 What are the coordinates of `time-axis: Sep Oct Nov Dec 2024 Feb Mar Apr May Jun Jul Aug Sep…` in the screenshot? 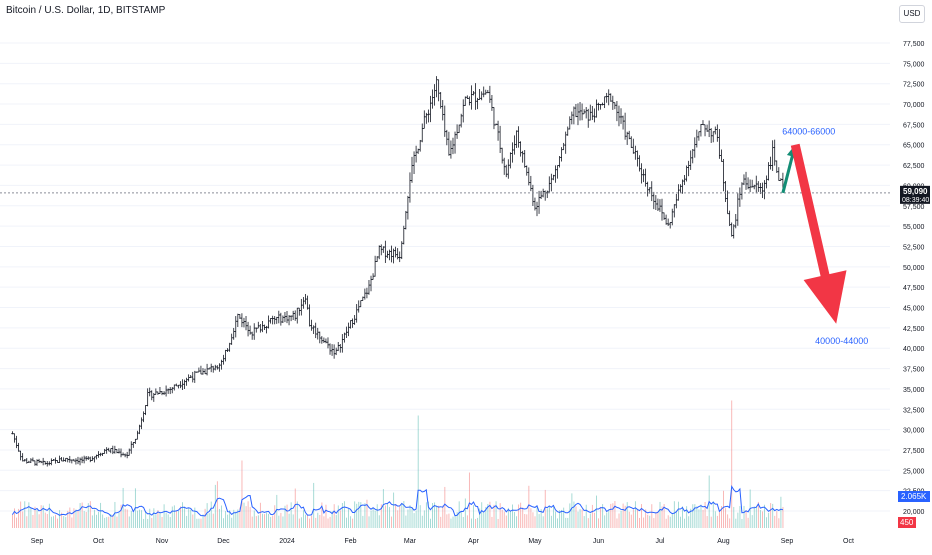 It's located at (442, 541).